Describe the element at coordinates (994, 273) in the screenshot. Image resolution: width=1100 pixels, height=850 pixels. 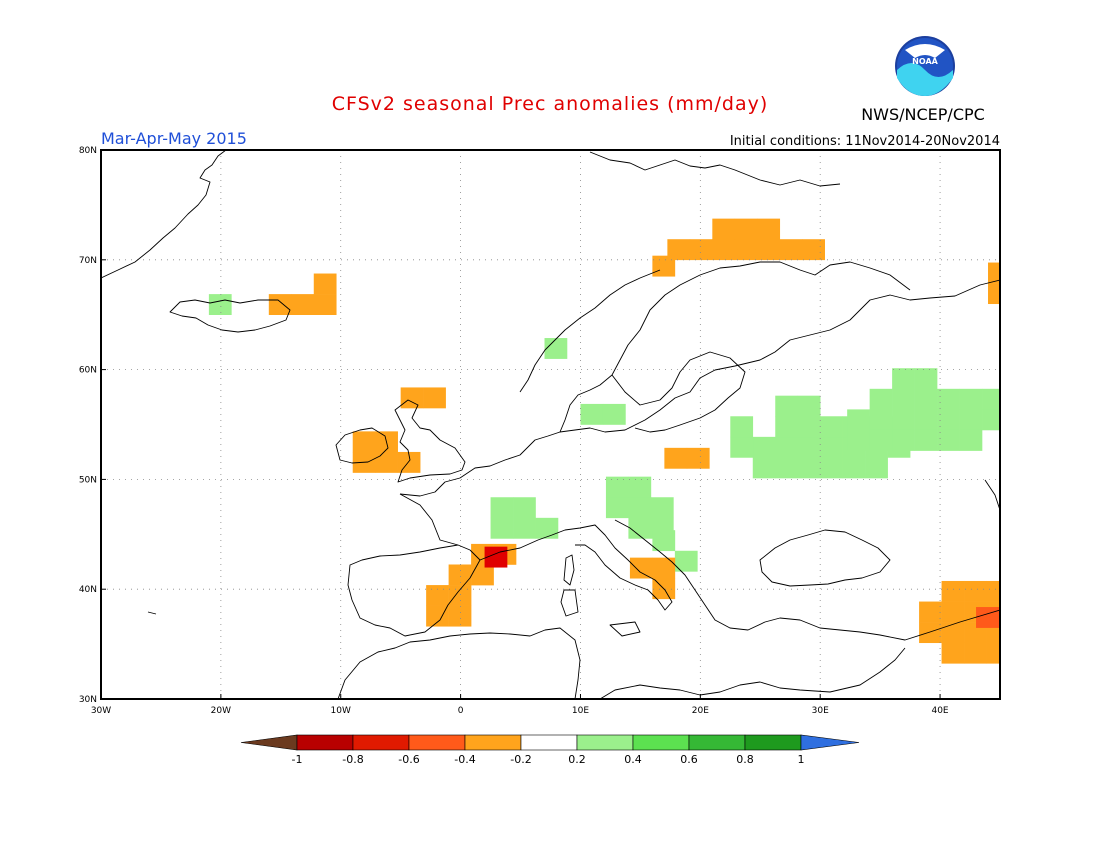
I see `russia-north-dry-cell` at that location.